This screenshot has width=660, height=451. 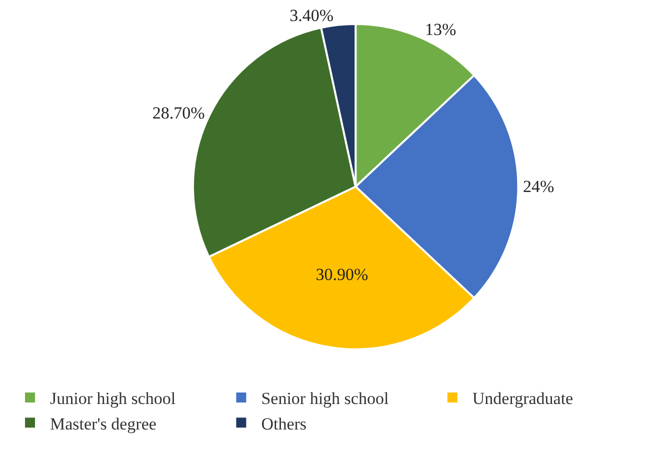 I want to click on legend-label: Others, so click(x=284, y=424).